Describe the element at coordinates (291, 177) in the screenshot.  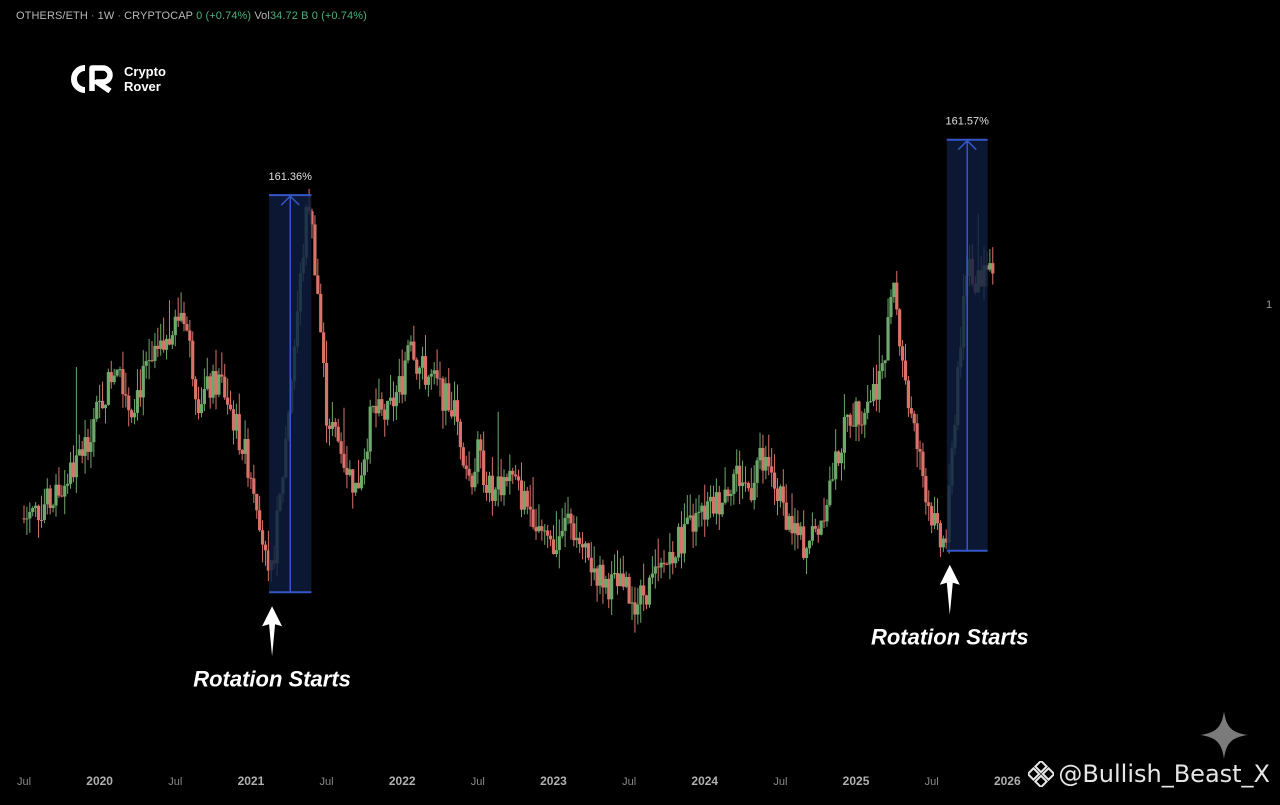
I see `measure-percent-label: 161.36%` at that location.